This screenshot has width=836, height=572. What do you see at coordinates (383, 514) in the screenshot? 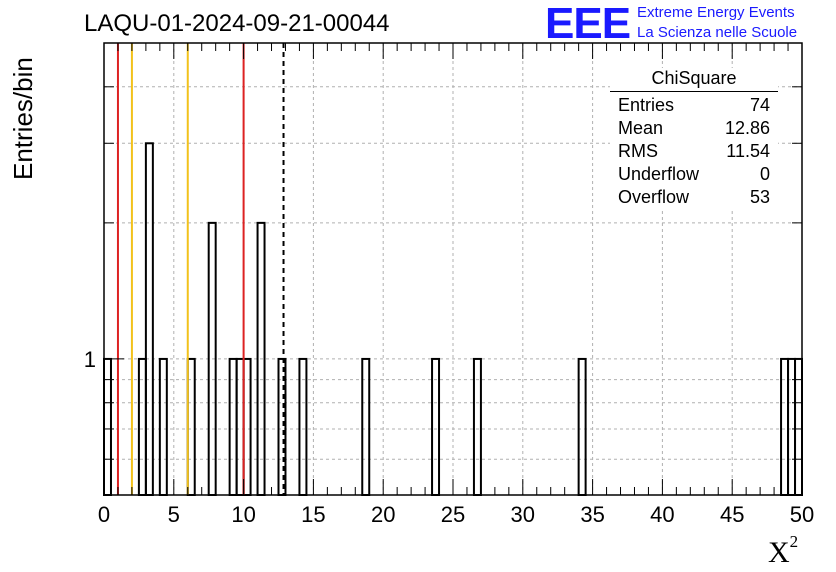
I see `x-tick-label: 20` at bounding box center [383, 514].